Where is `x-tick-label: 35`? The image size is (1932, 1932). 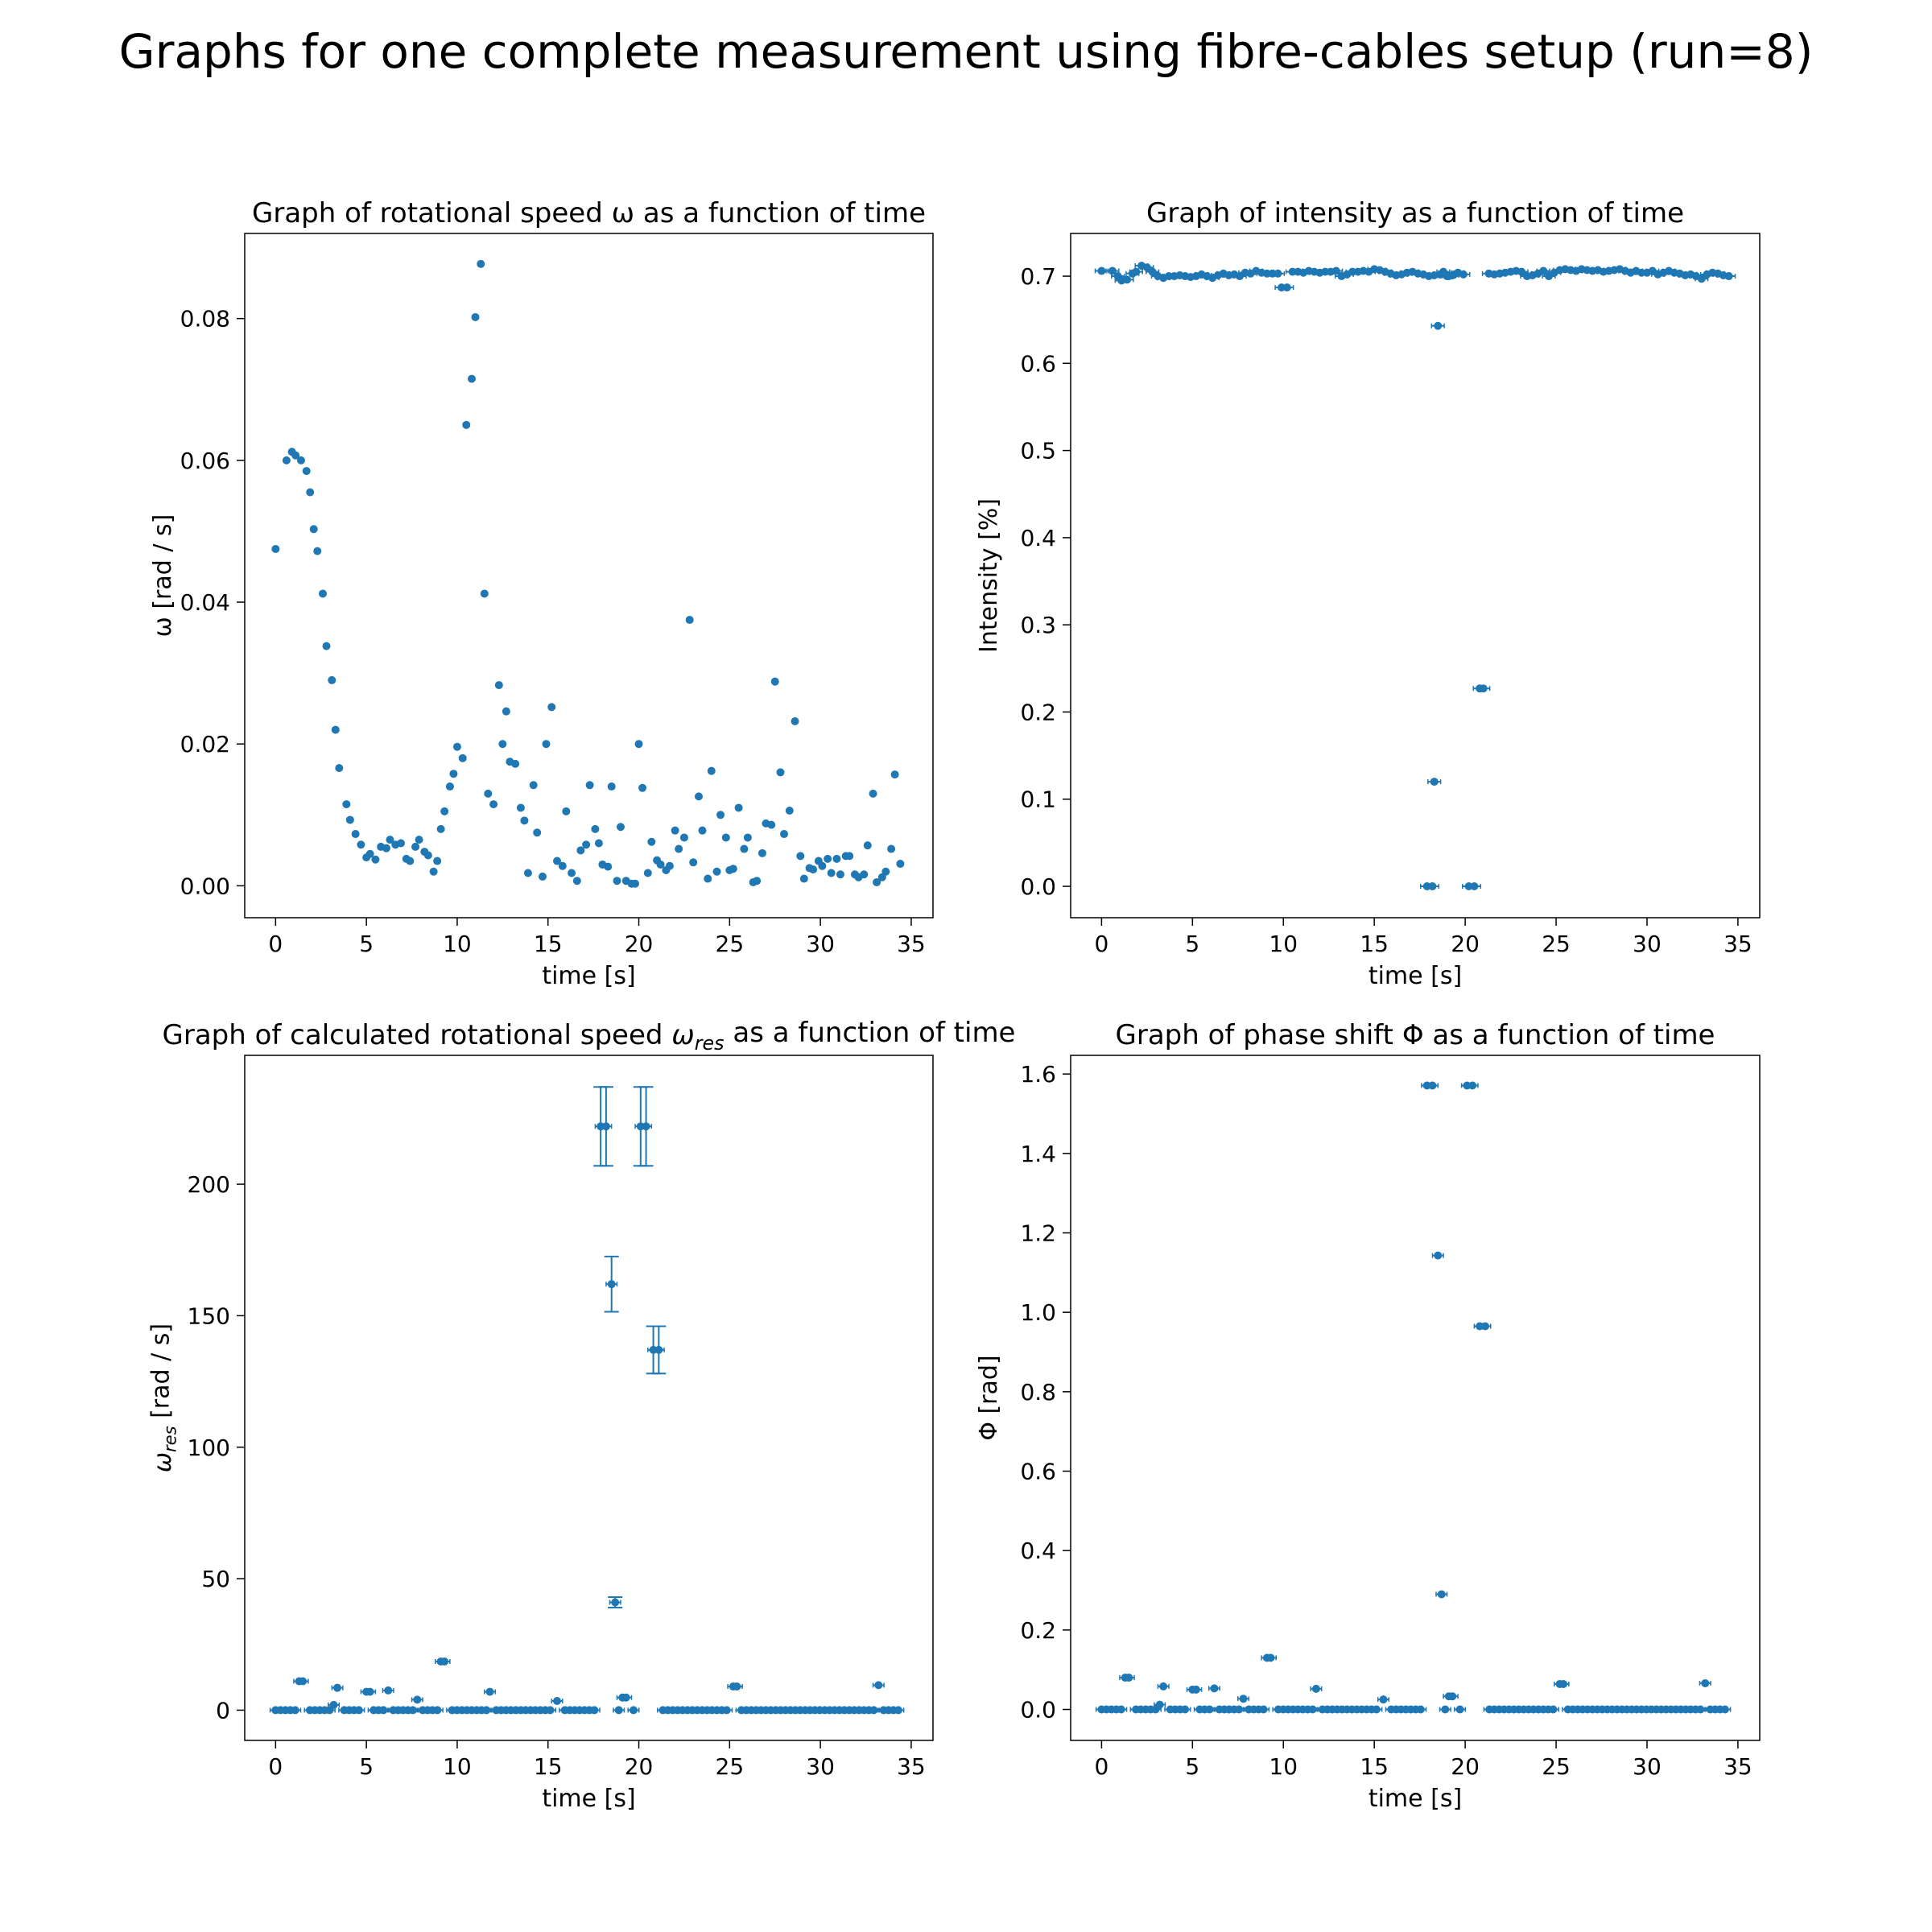
x-tick-label: 35 is located at coordinates (1738, 944).